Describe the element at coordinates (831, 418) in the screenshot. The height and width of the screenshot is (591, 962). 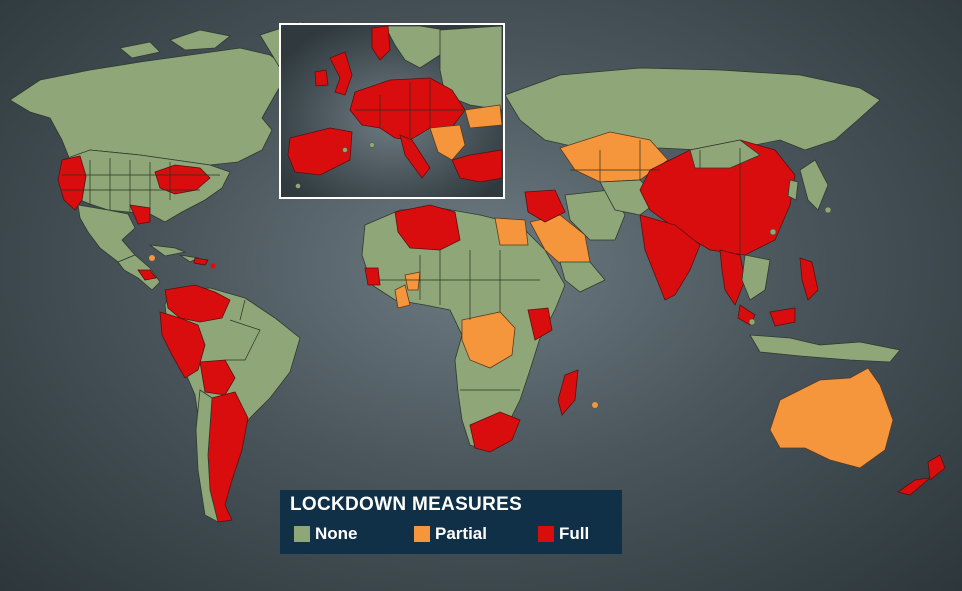
I see `australia` at that location.